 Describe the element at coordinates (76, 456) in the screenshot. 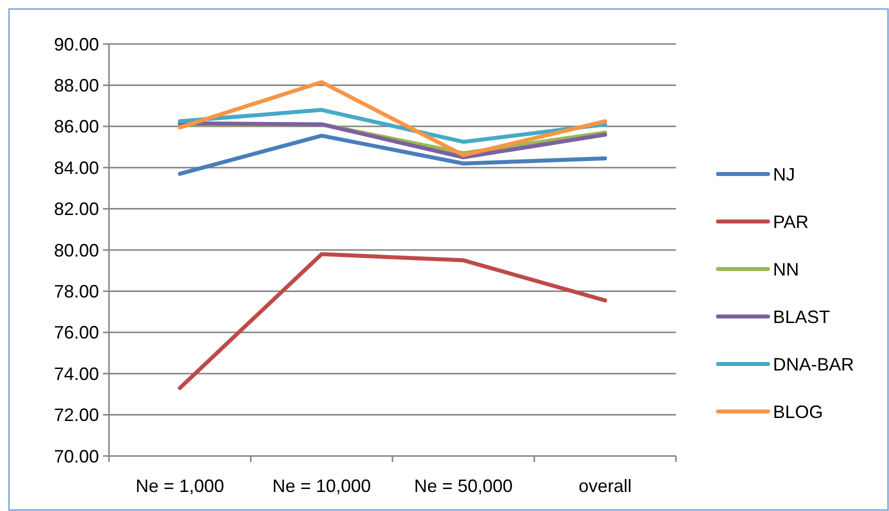

I see `y-tick-label: 70.00` at that location.